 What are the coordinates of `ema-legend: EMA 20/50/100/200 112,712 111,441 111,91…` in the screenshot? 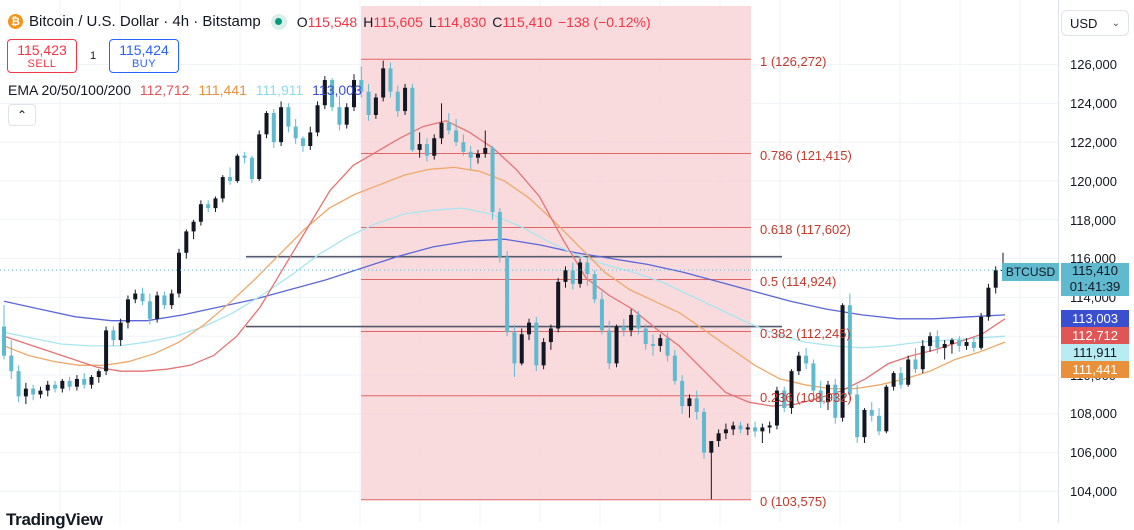 It's located at (187, 90).